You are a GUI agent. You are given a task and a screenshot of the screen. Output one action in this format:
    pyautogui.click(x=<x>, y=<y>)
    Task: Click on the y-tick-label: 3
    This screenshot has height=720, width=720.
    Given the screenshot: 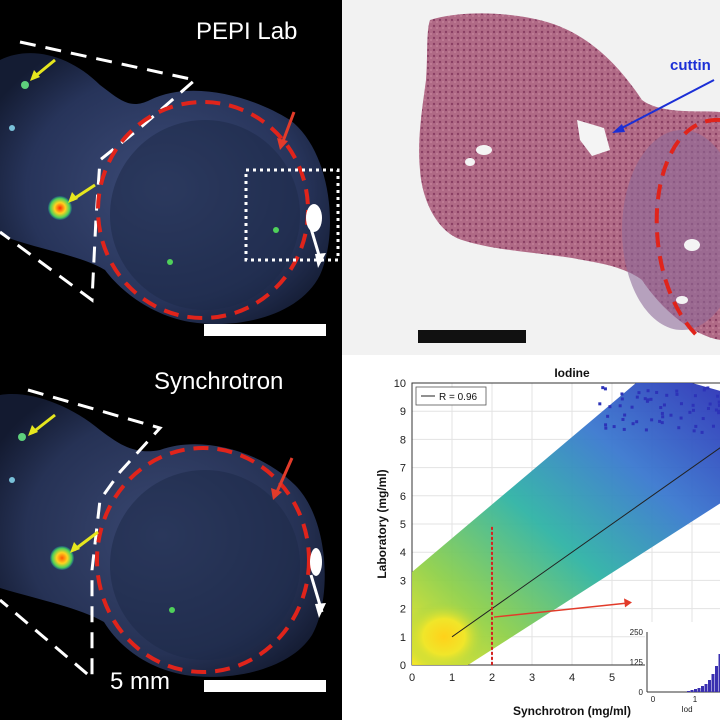 What is the action you would take?
    pyautogui.click(x=403, y=581)
    